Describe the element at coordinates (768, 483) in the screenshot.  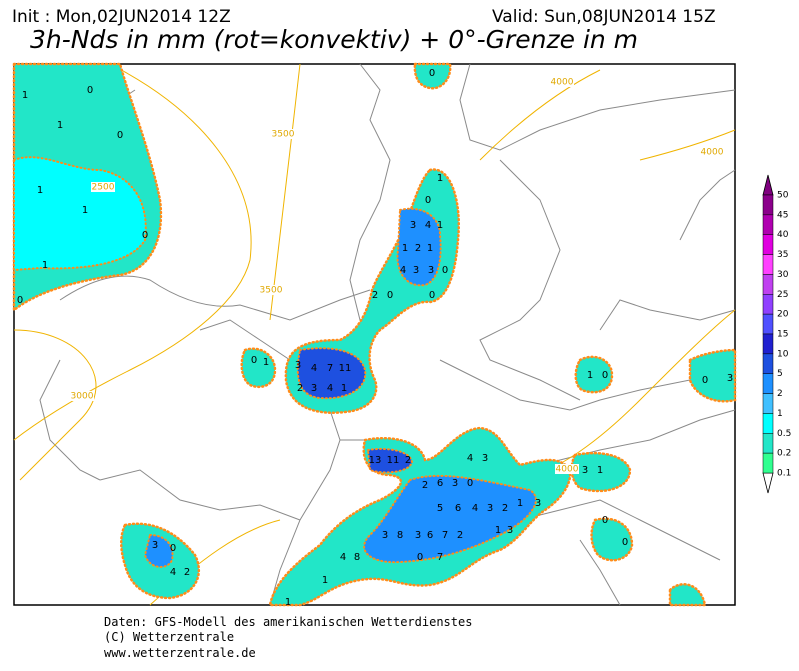
I see `colorbar-under` at that location.